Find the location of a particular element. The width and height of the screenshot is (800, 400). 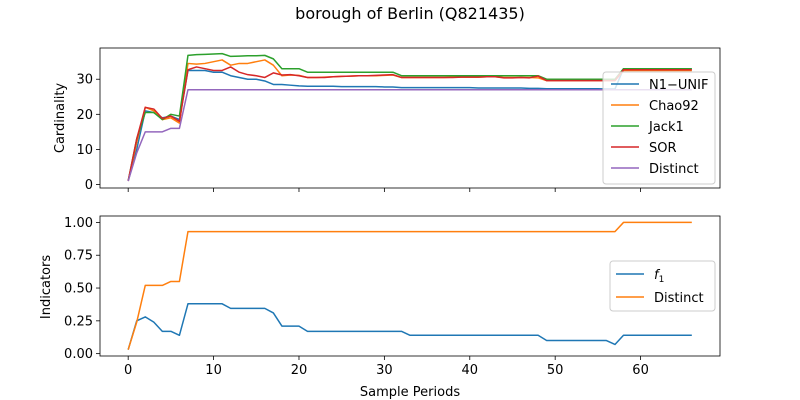

indicators-xtick-label: 30 is located at coordinates (384, 370).